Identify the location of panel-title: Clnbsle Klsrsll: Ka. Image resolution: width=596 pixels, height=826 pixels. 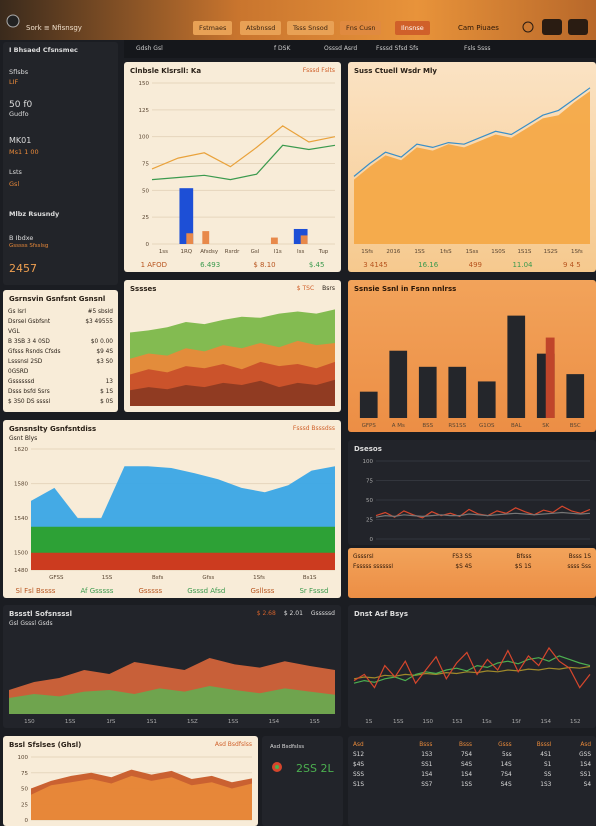
(166, 71).